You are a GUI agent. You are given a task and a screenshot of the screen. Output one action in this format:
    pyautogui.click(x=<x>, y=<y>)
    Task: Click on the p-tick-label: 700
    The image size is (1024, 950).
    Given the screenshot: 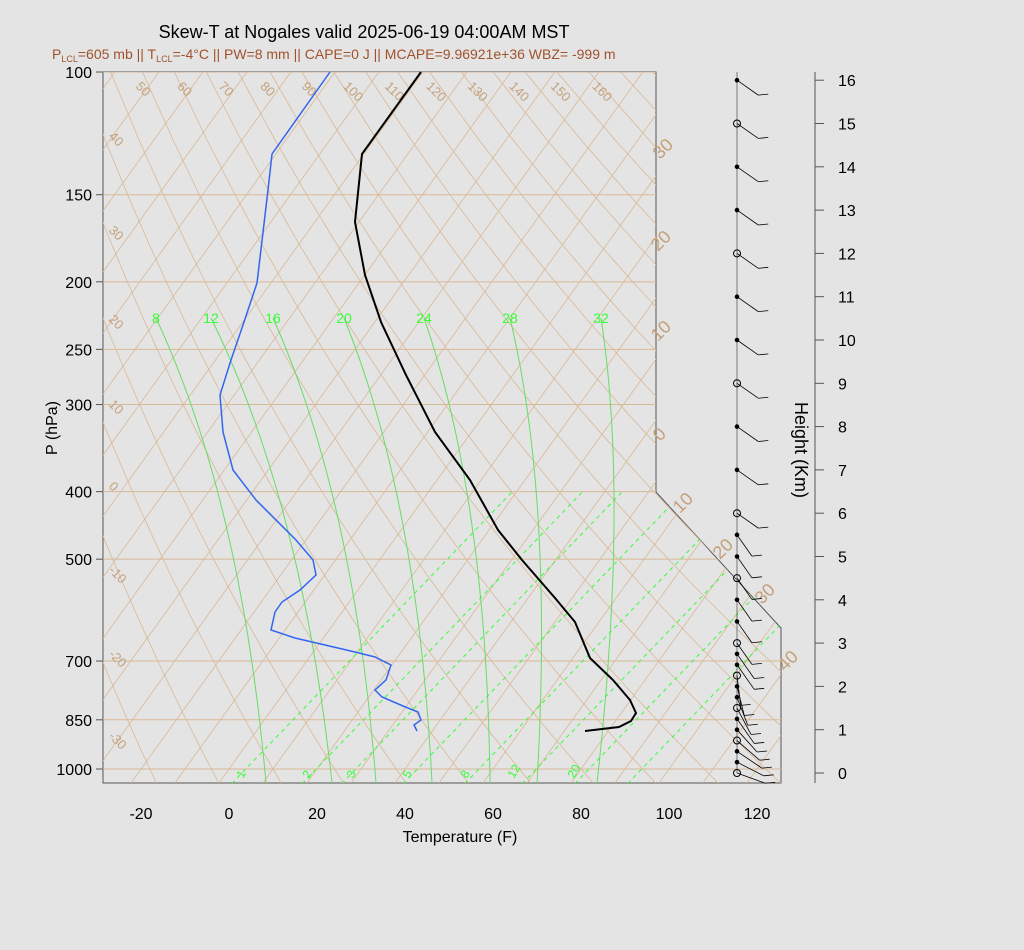 What is the action you would take?
    pyautogui.click(x=78, y=662)
    